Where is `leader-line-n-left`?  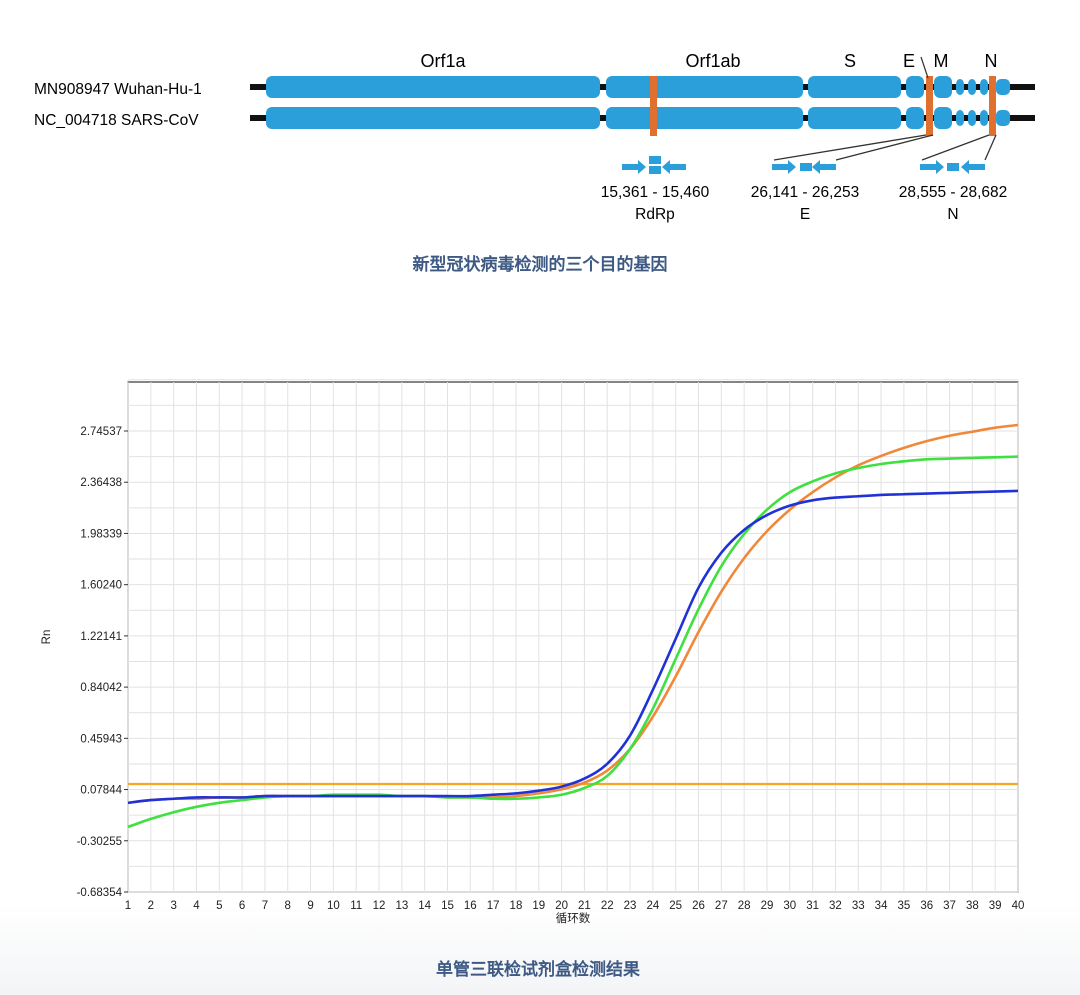
leader-line-n-left is located at coordinates (955, 147).